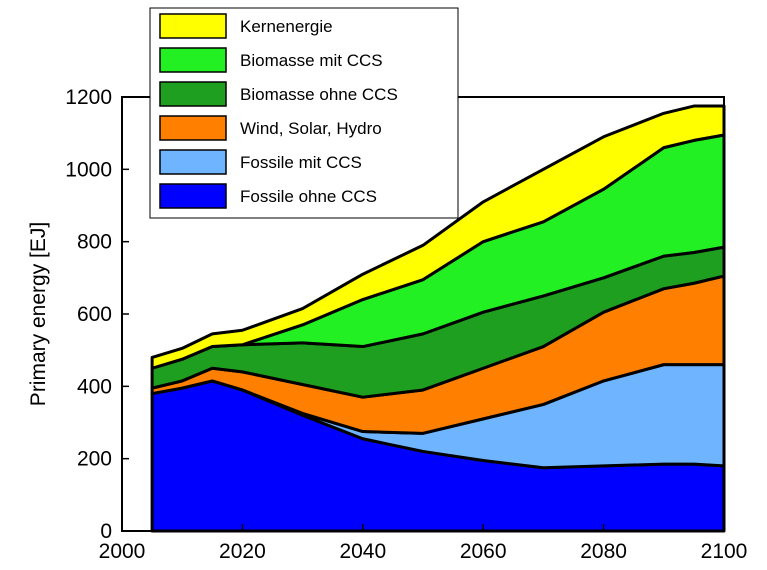 The height and width of the screenshot is (570, 767). I want to click on y-tick-label: 1200, so click(88, 97).